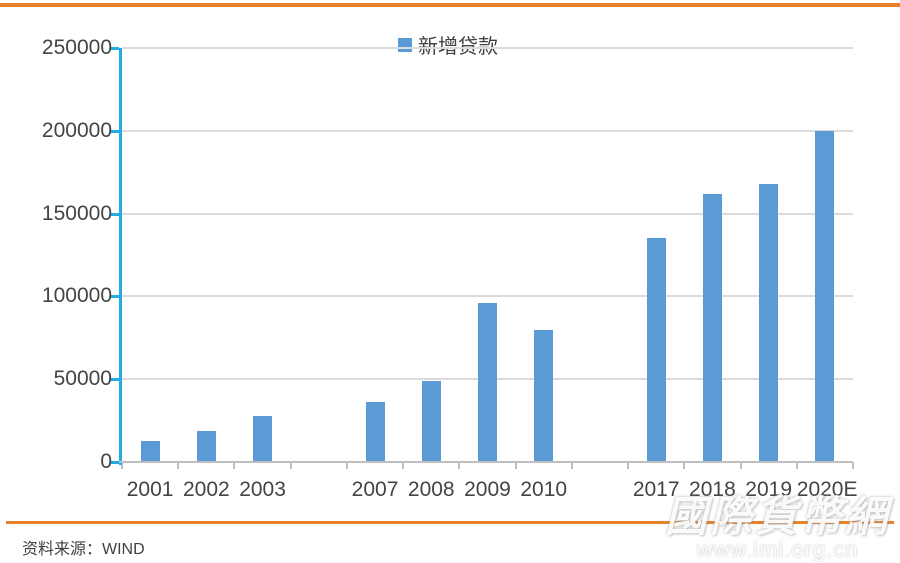  Describe the element at coordinates (431, 421) in the screenshot. I see `bar-2008` at that location.